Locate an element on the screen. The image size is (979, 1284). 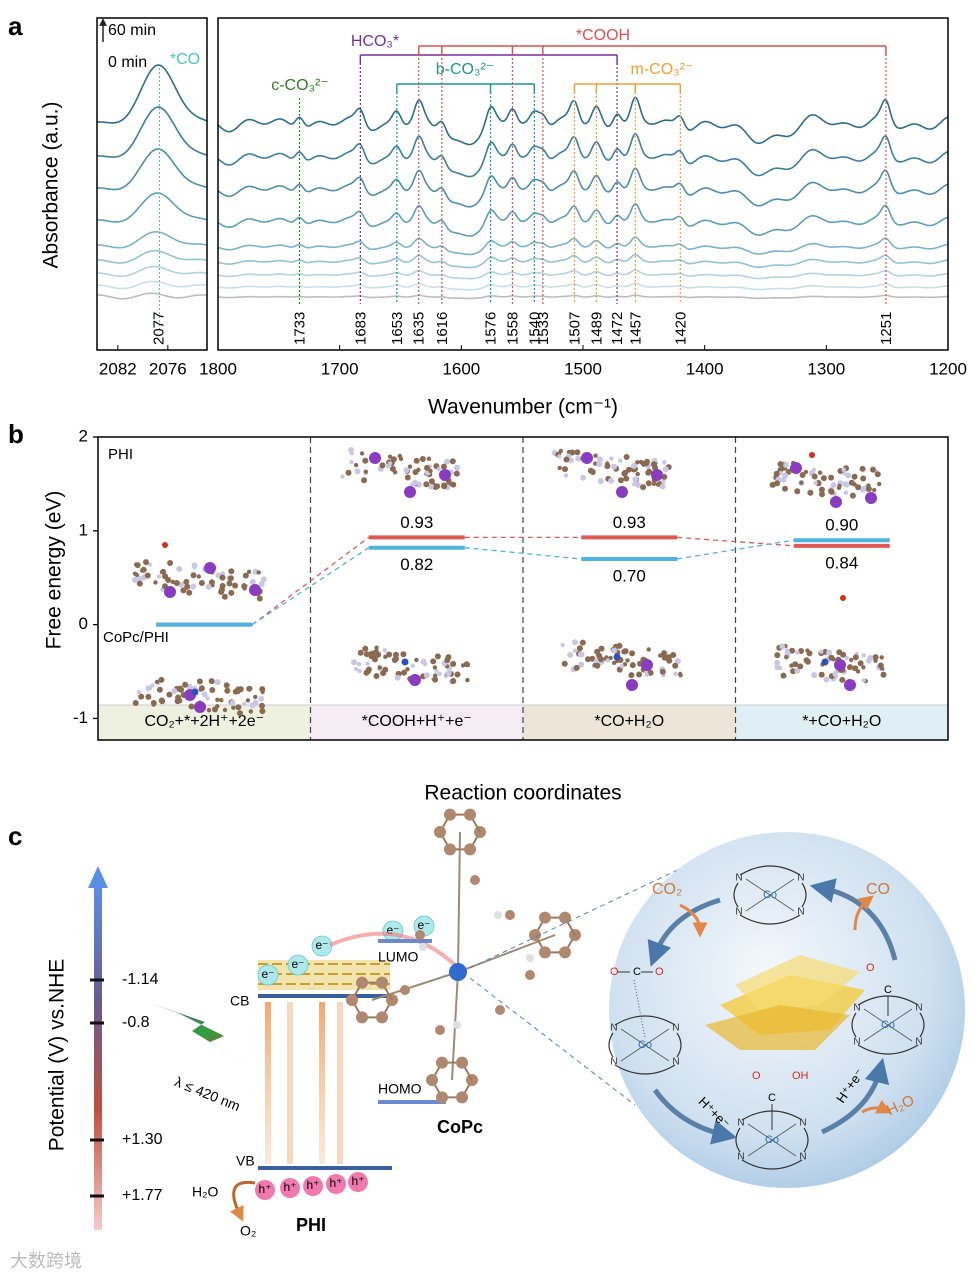
species-label: b-CO₃²⁻ is located at coordinates (465, 69).